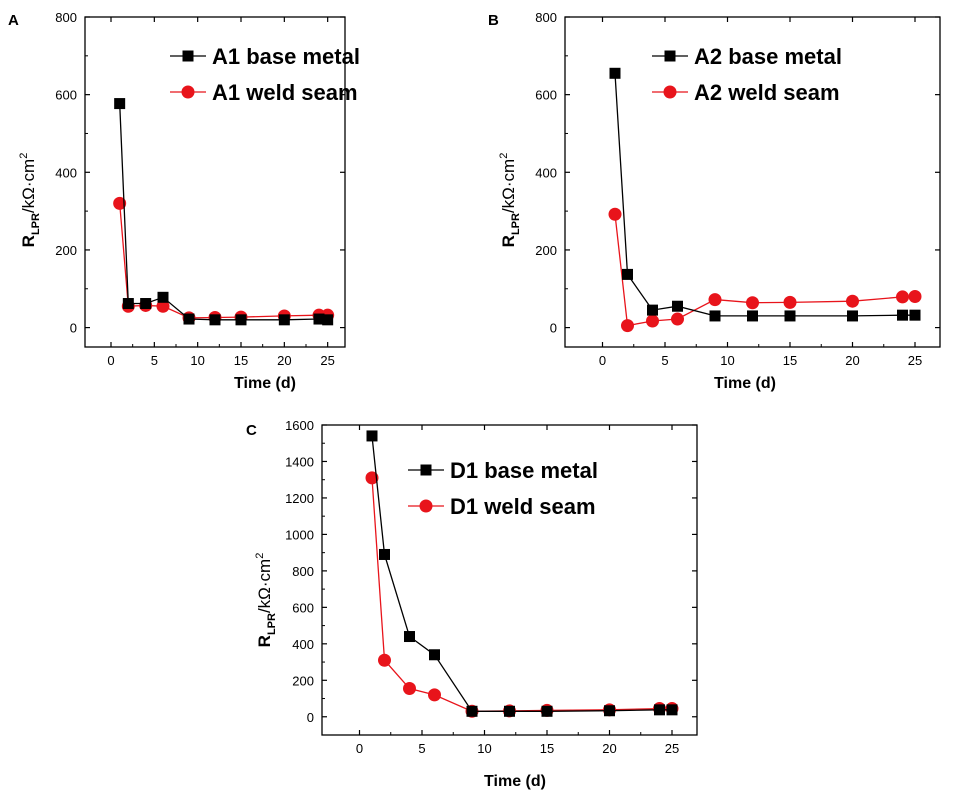  Describe the element at coordinates (285, 92) in the screenshot. I see `legend-label: A1 weld seam` at that location.